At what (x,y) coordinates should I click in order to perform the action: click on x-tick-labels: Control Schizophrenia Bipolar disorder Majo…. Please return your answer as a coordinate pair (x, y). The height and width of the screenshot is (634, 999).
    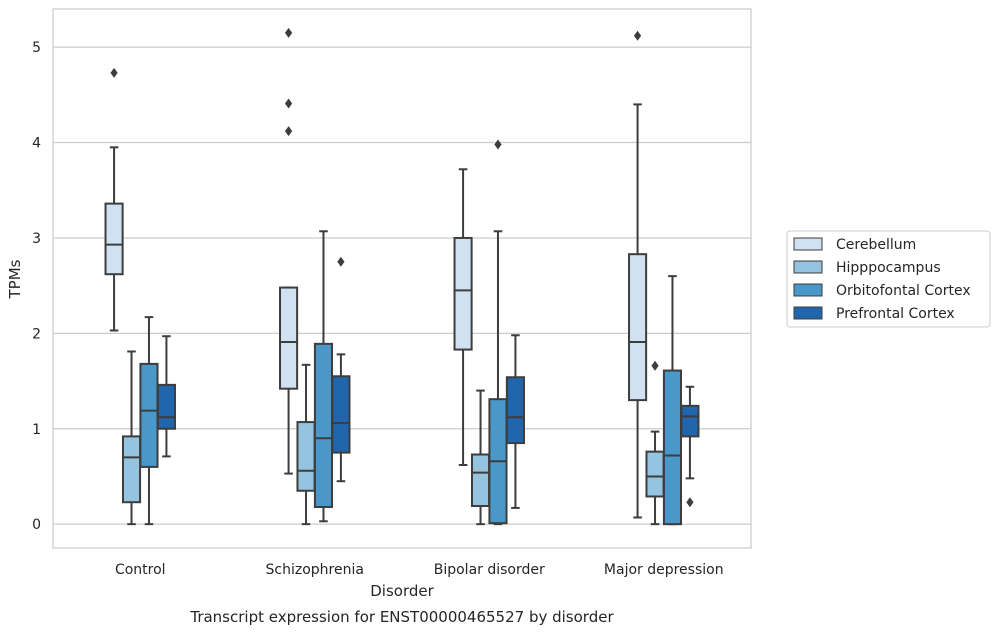
    Looking at the image, I should click on (419, 570).